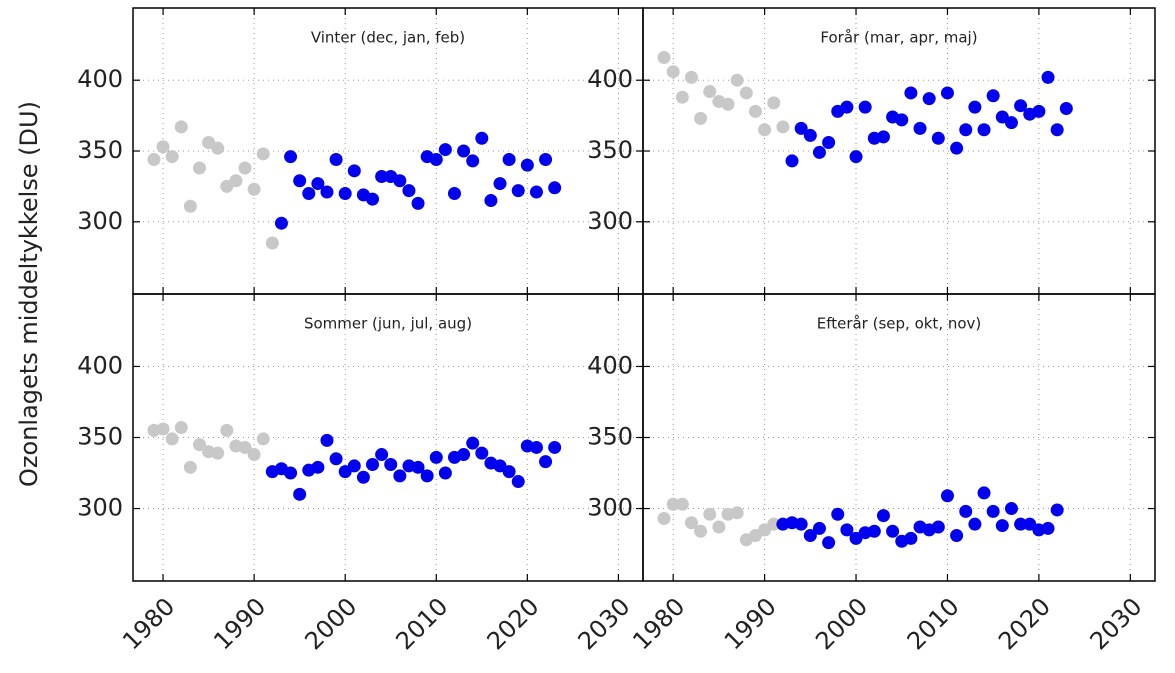 The image size is (1175, 673). I want to click on panel-title: Sommer (jun, jul, aug), so click(388, 324).